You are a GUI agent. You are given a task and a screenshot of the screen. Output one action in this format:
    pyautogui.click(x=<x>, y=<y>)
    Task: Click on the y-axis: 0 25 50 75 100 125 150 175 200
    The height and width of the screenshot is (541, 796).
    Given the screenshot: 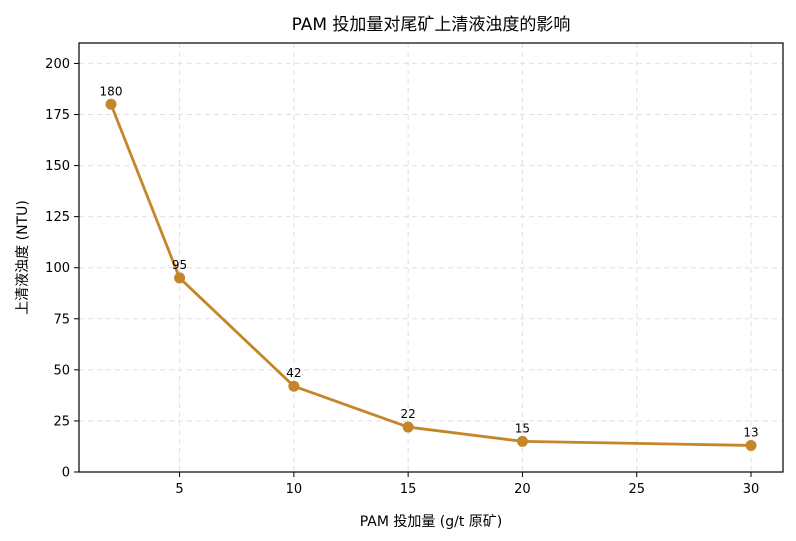 What is the action you would take?
    pyautogui.click(x=62, y=269)
    